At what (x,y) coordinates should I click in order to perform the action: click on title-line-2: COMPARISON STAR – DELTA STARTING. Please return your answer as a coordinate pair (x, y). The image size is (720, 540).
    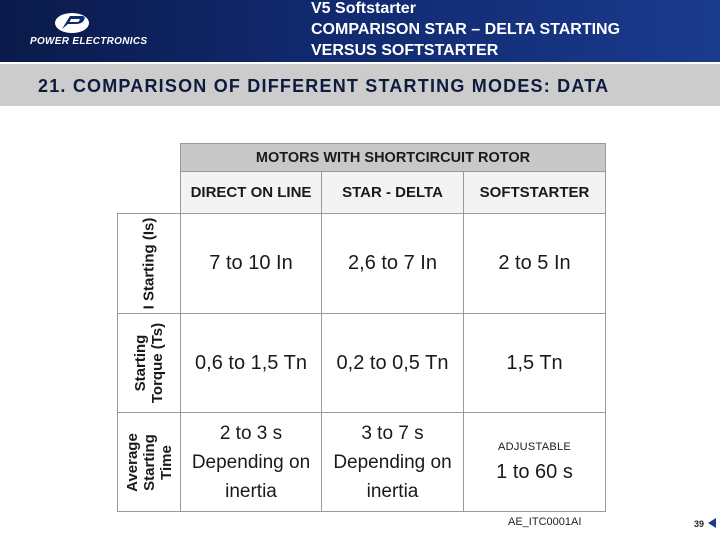
    Looking at the image, I should click on (466, 29).